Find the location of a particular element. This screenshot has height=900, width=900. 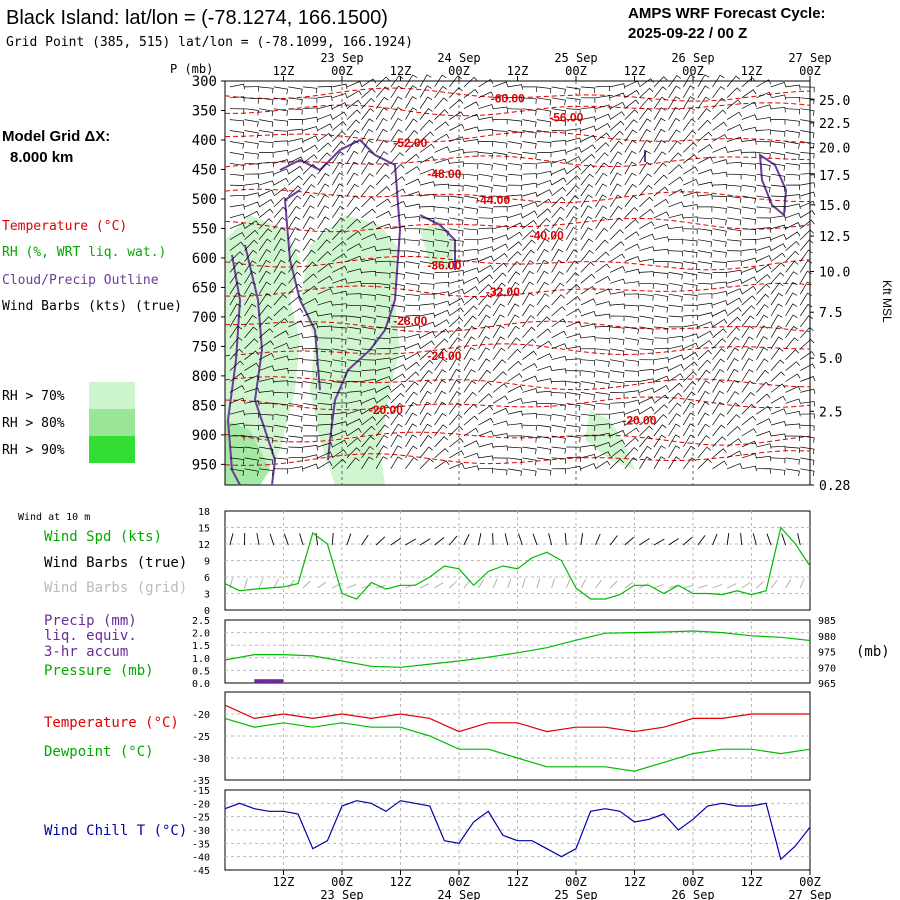

wind-barb-true is located at coordinates (728, 539).